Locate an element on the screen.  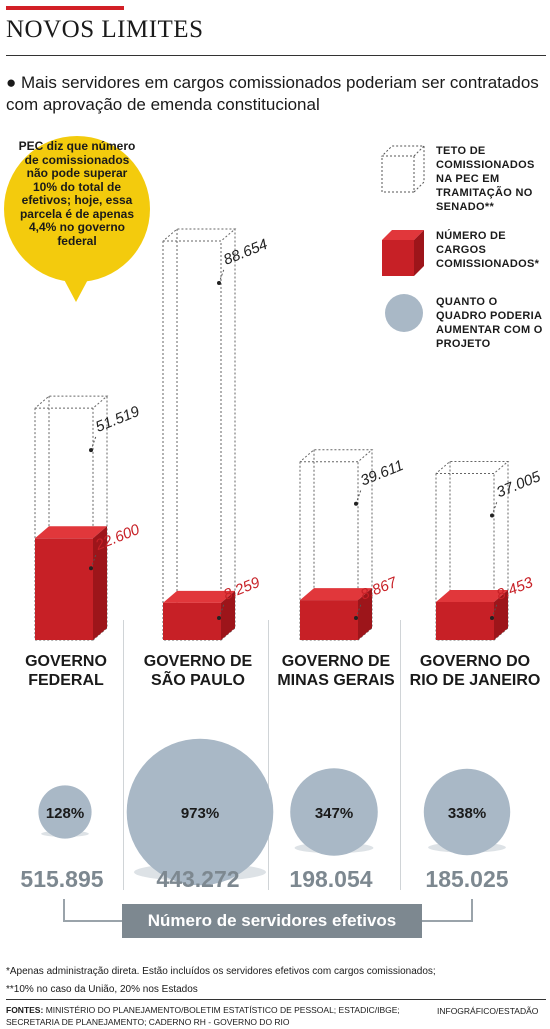
aumento-circle-minas-gerais is located at coordinates (334, 812).